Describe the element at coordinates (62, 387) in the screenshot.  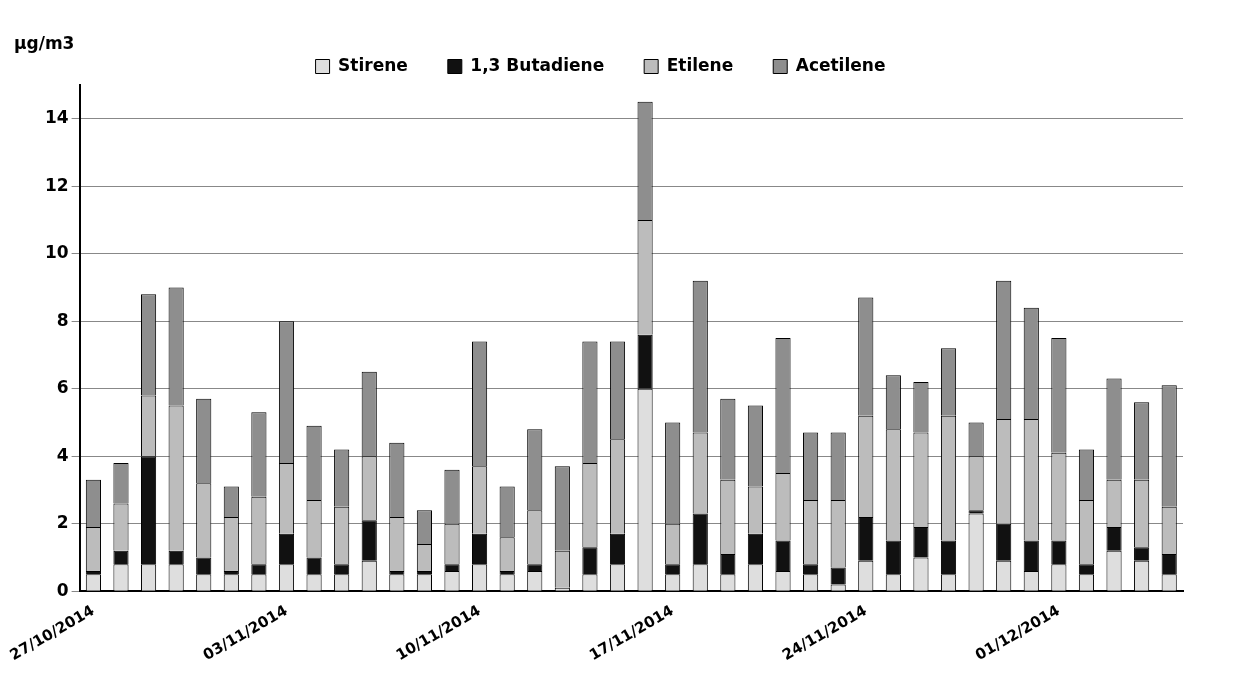
I see `y-tick-label: 6` at that location.